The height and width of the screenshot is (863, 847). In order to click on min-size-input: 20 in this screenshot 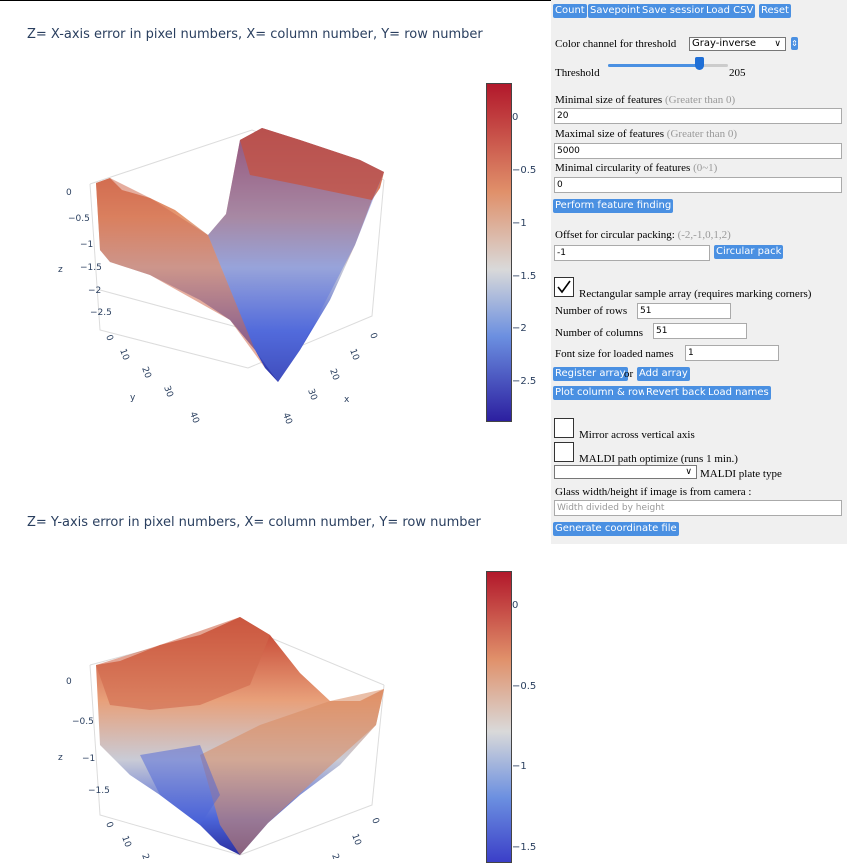, I will do `click(698, 116)`.